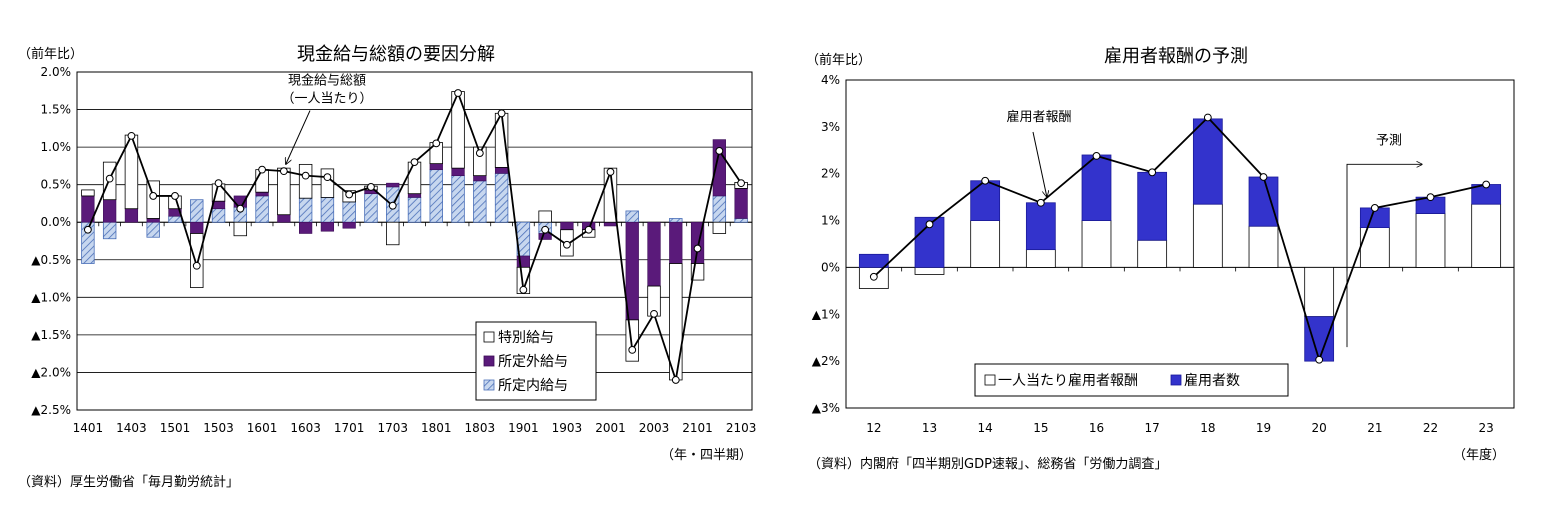 This screenshot has height=515, width=1544. What do you see at coordinates (1176, 56) in the screenshot?
I see `right-chart-title: 雇用者報酬の予測` at bounding box center [1176, 56].